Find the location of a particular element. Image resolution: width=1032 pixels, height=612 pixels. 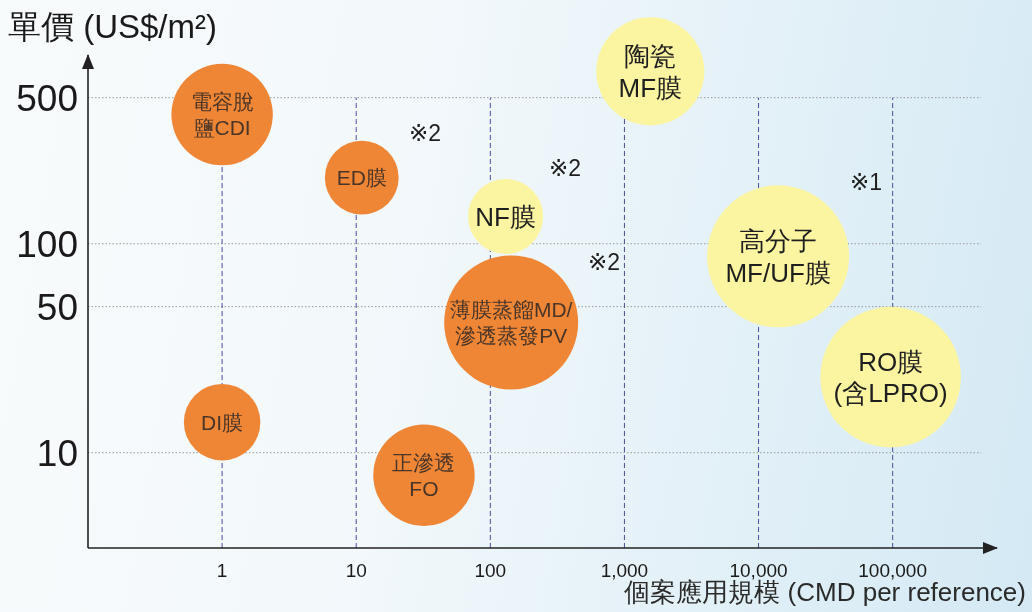

series-label: RO膜 (含LPRO) is located at coordinates (890, 377).